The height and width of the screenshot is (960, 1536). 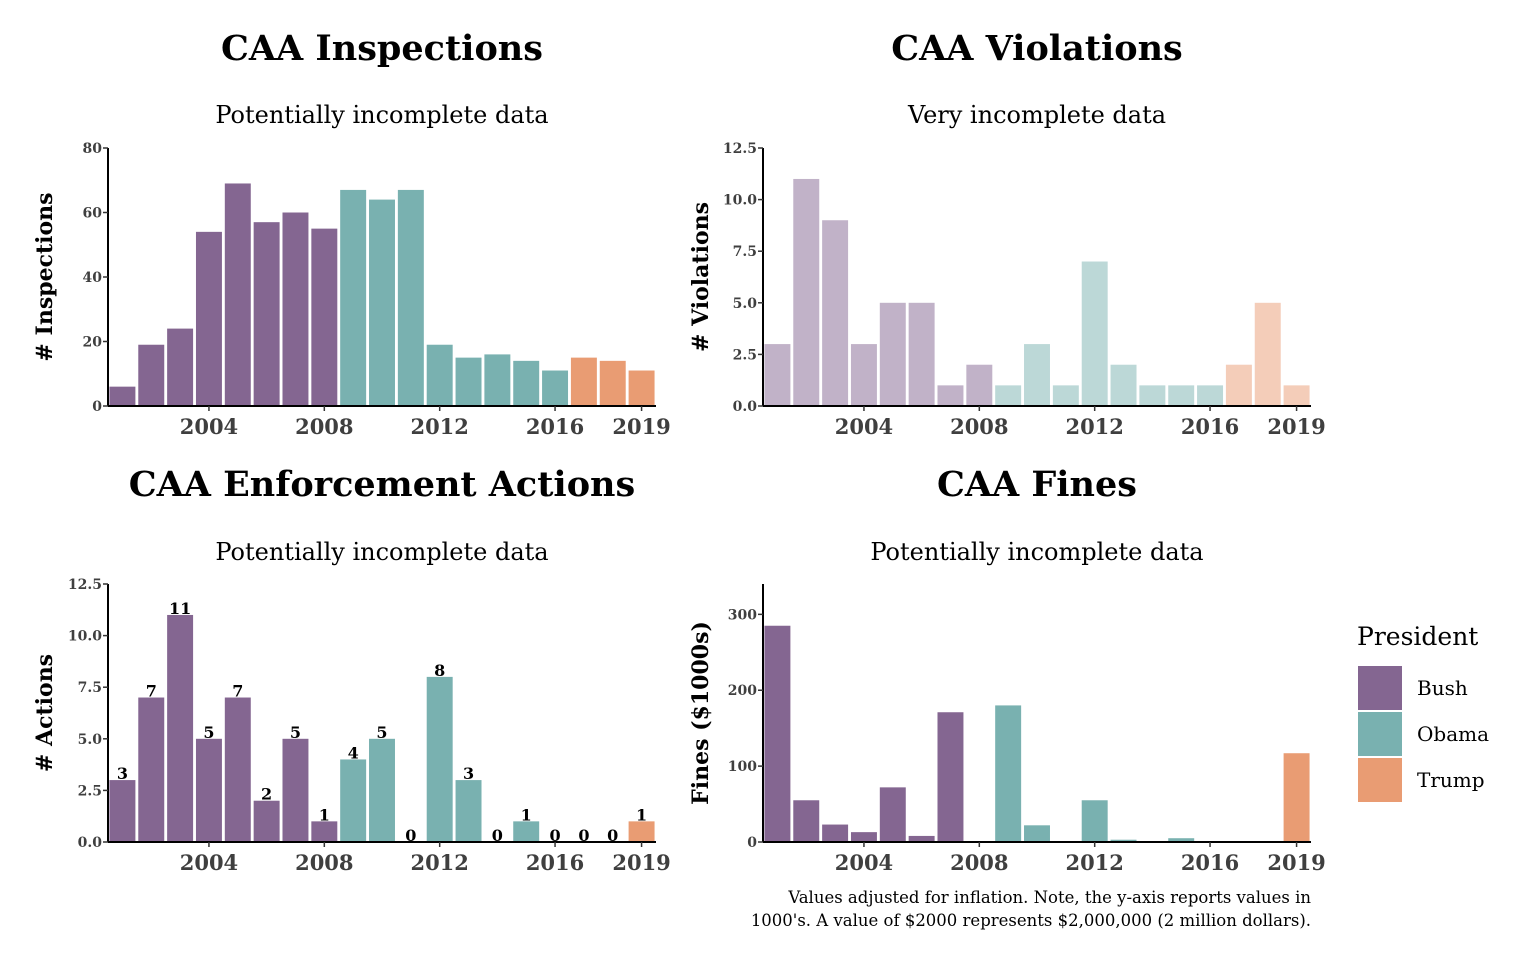 I want to click on x-tick-label: 2004, so click(x=209, y=862).